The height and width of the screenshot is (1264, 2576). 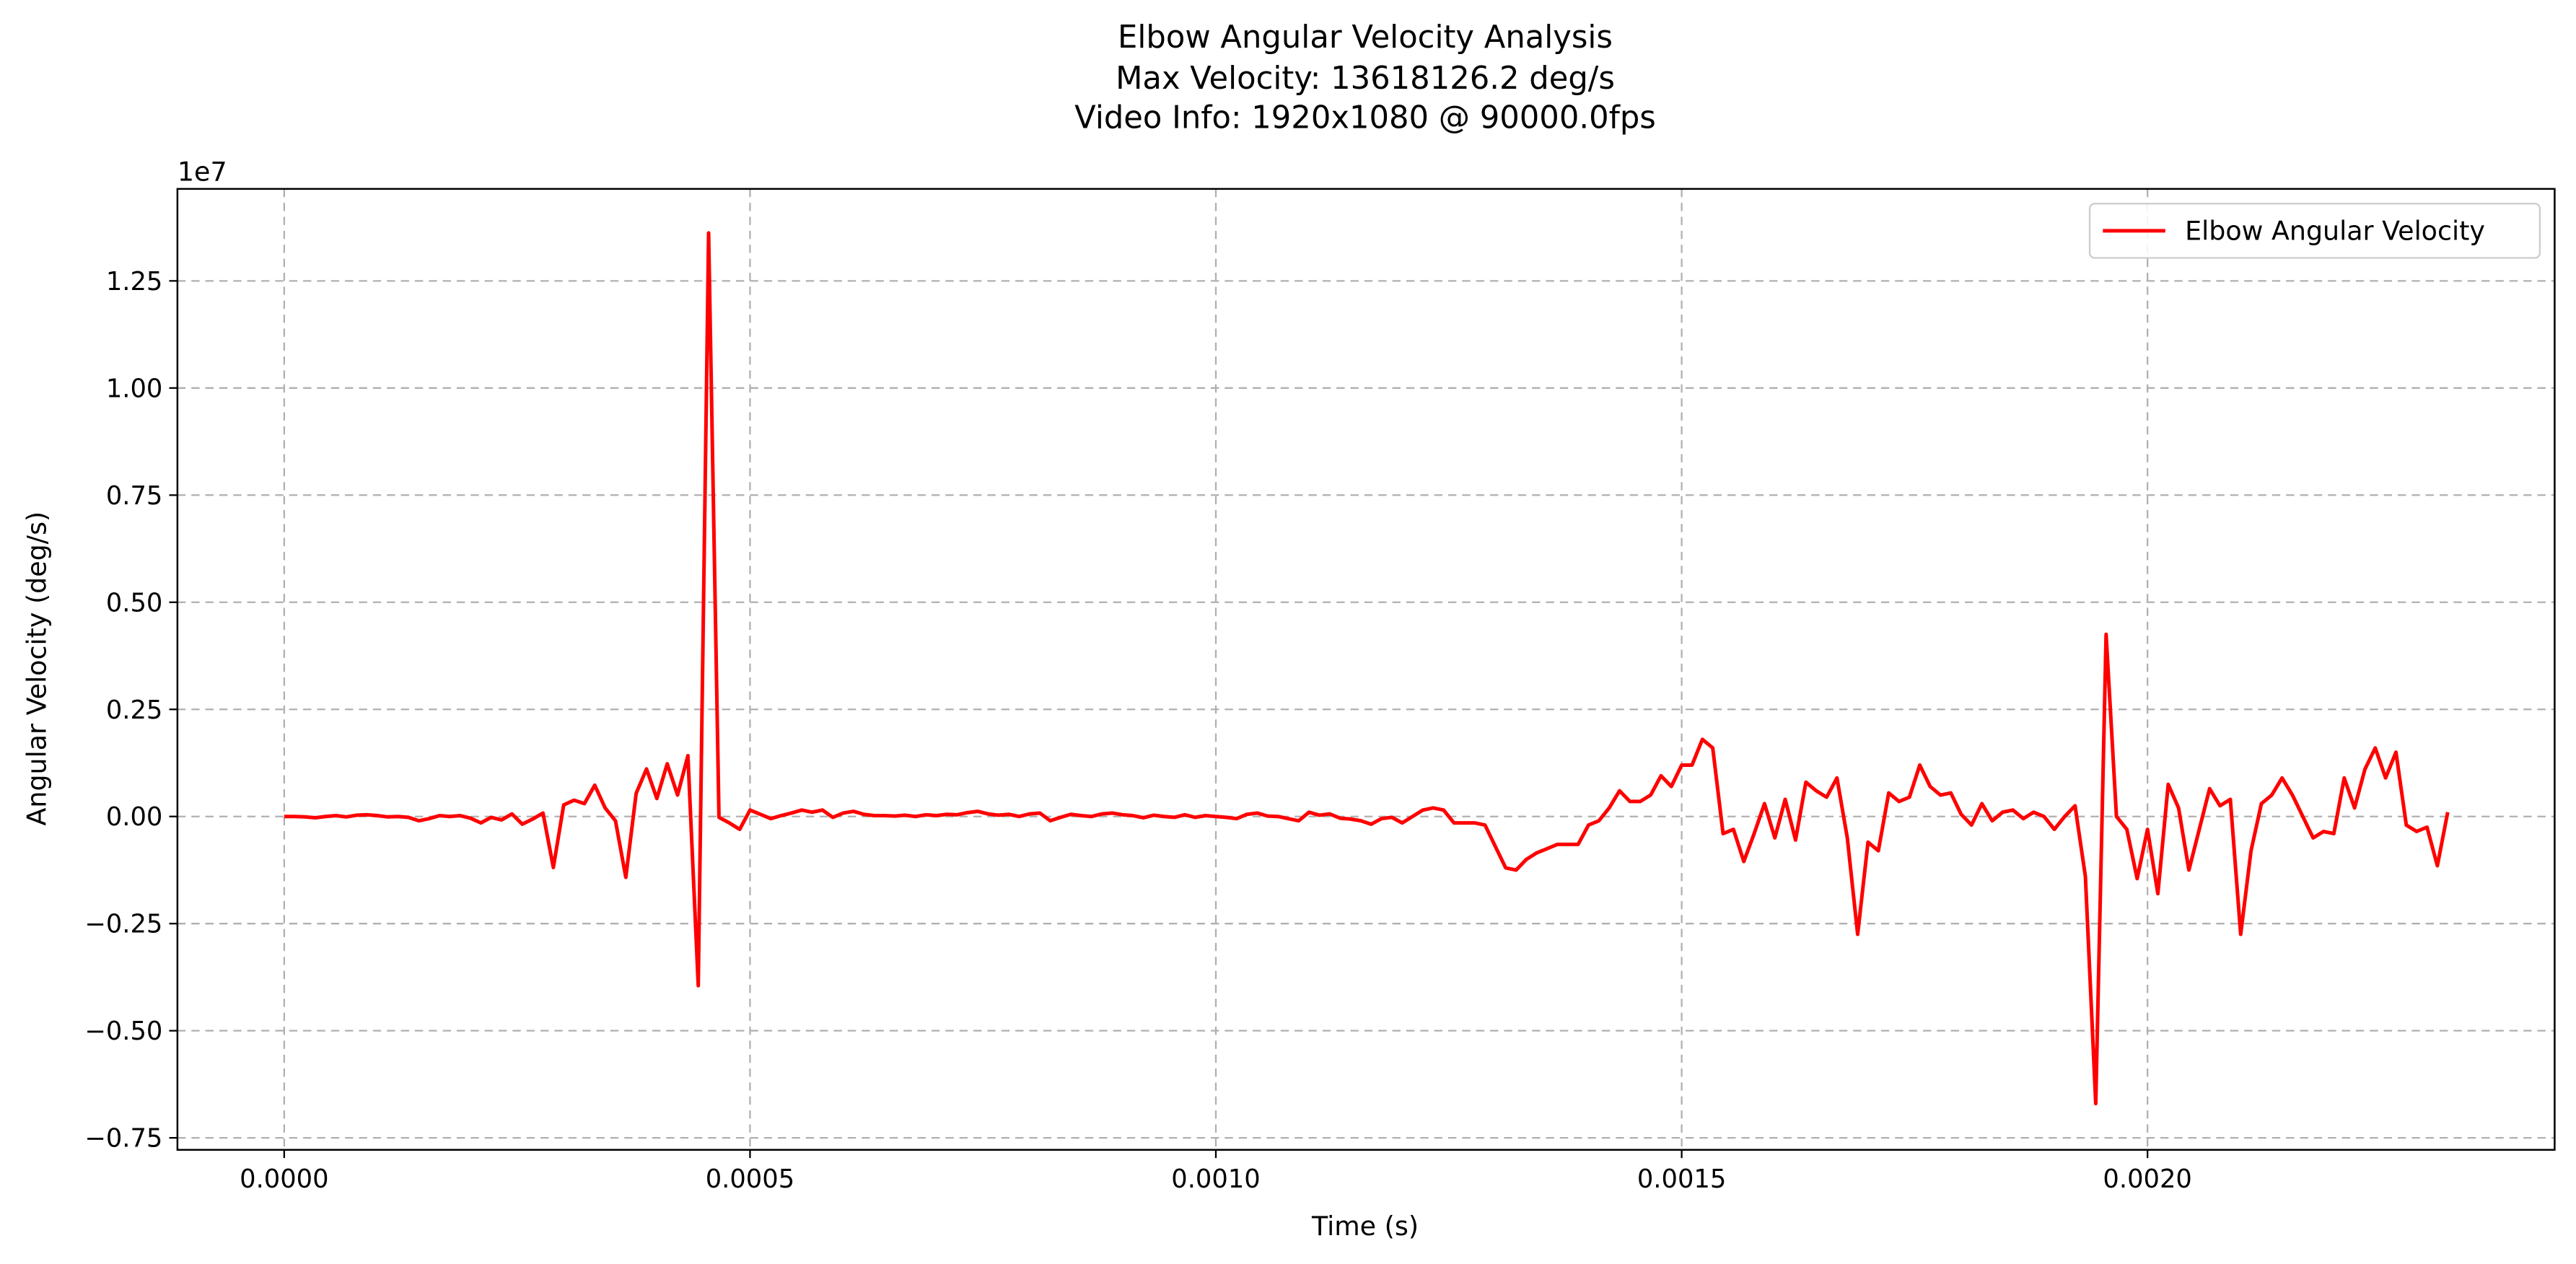 What do you see at coordinates (284, 1179) in the screenshot?
I see `x-tick-label: 0.0000` at bounding box center [284, 1179].